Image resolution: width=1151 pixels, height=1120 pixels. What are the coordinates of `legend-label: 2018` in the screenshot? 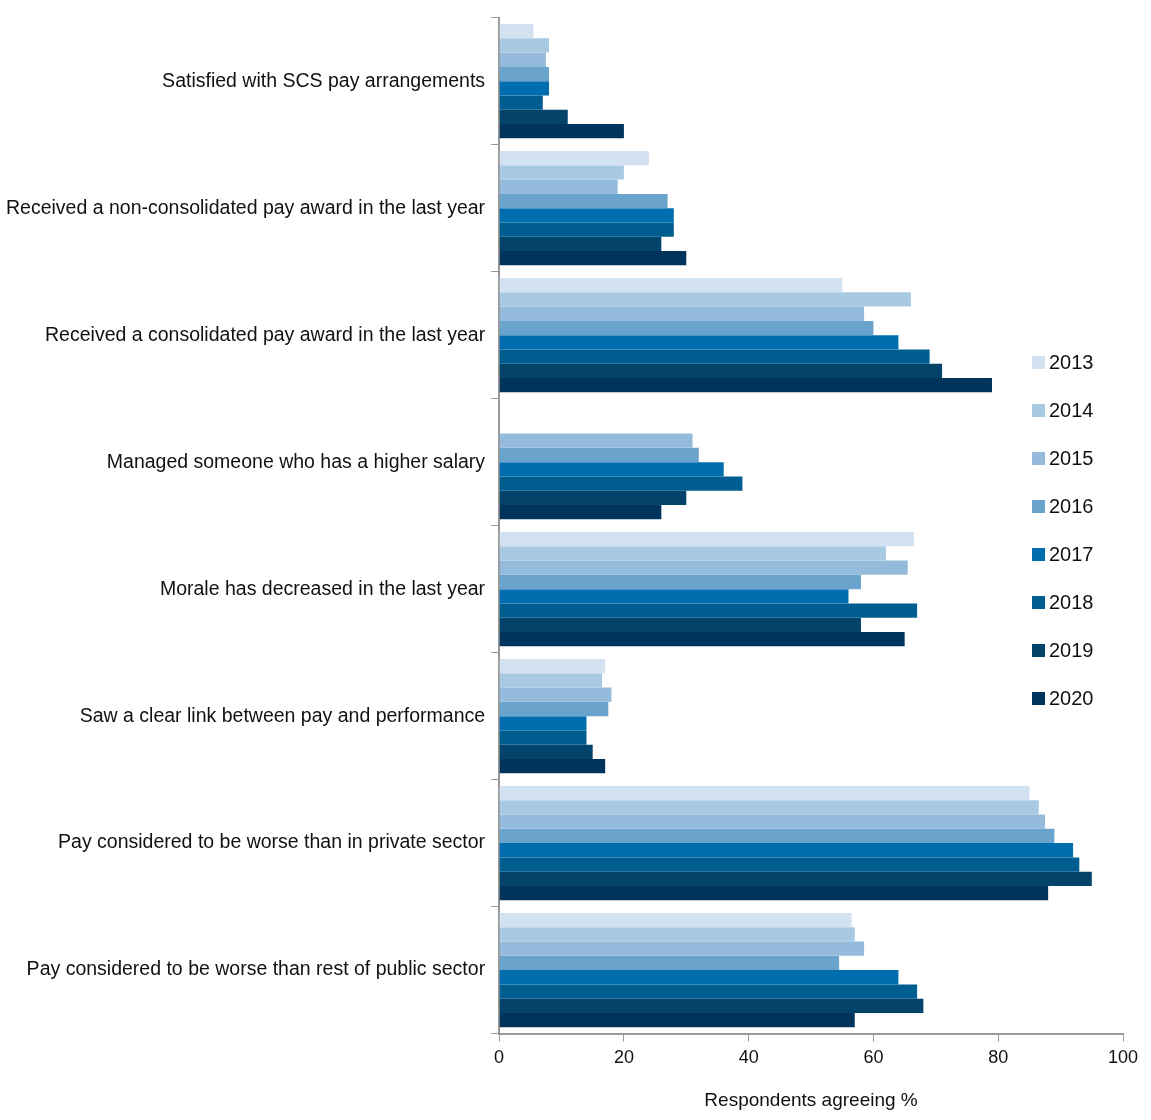 It's located at (1071, 602).